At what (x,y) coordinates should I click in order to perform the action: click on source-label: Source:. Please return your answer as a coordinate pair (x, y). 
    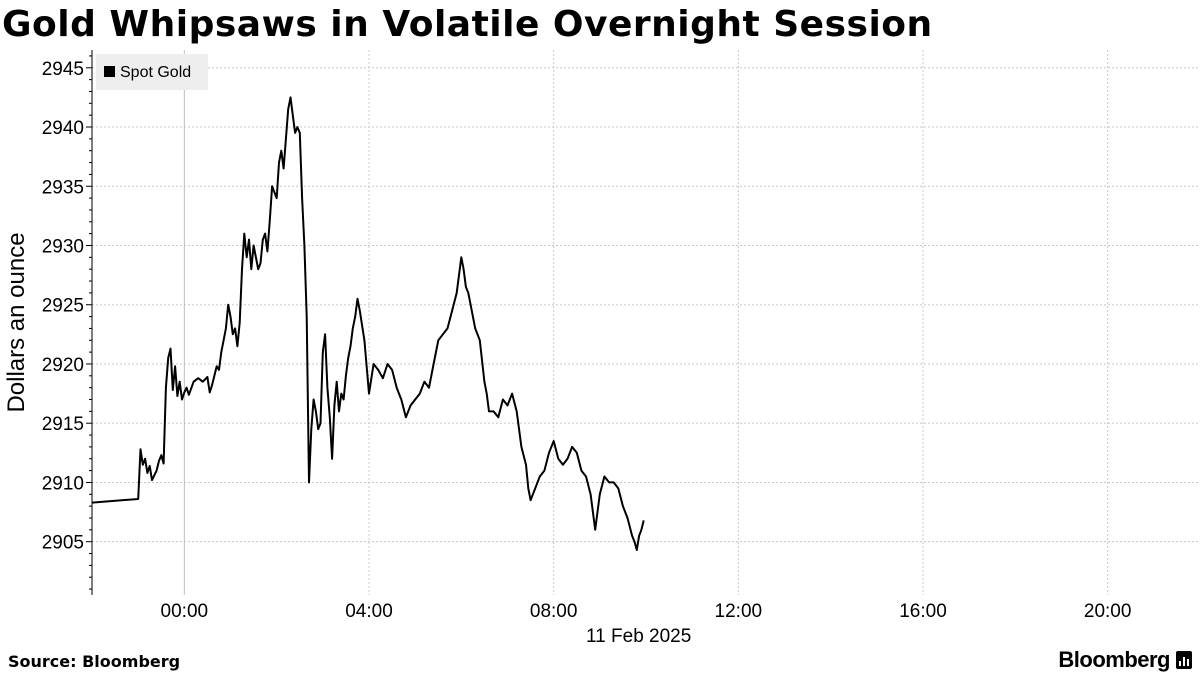
    Looking at the image, I should click on (42, 661).